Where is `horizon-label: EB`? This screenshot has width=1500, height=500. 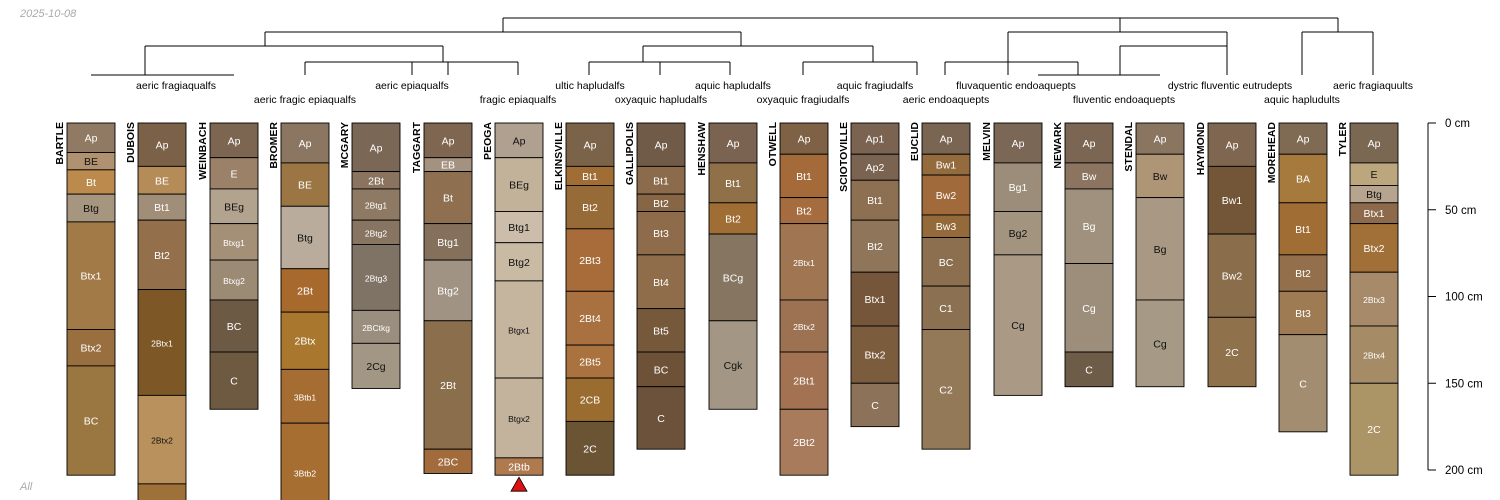
horizon-label: EB is located at coordinates (448, 166).